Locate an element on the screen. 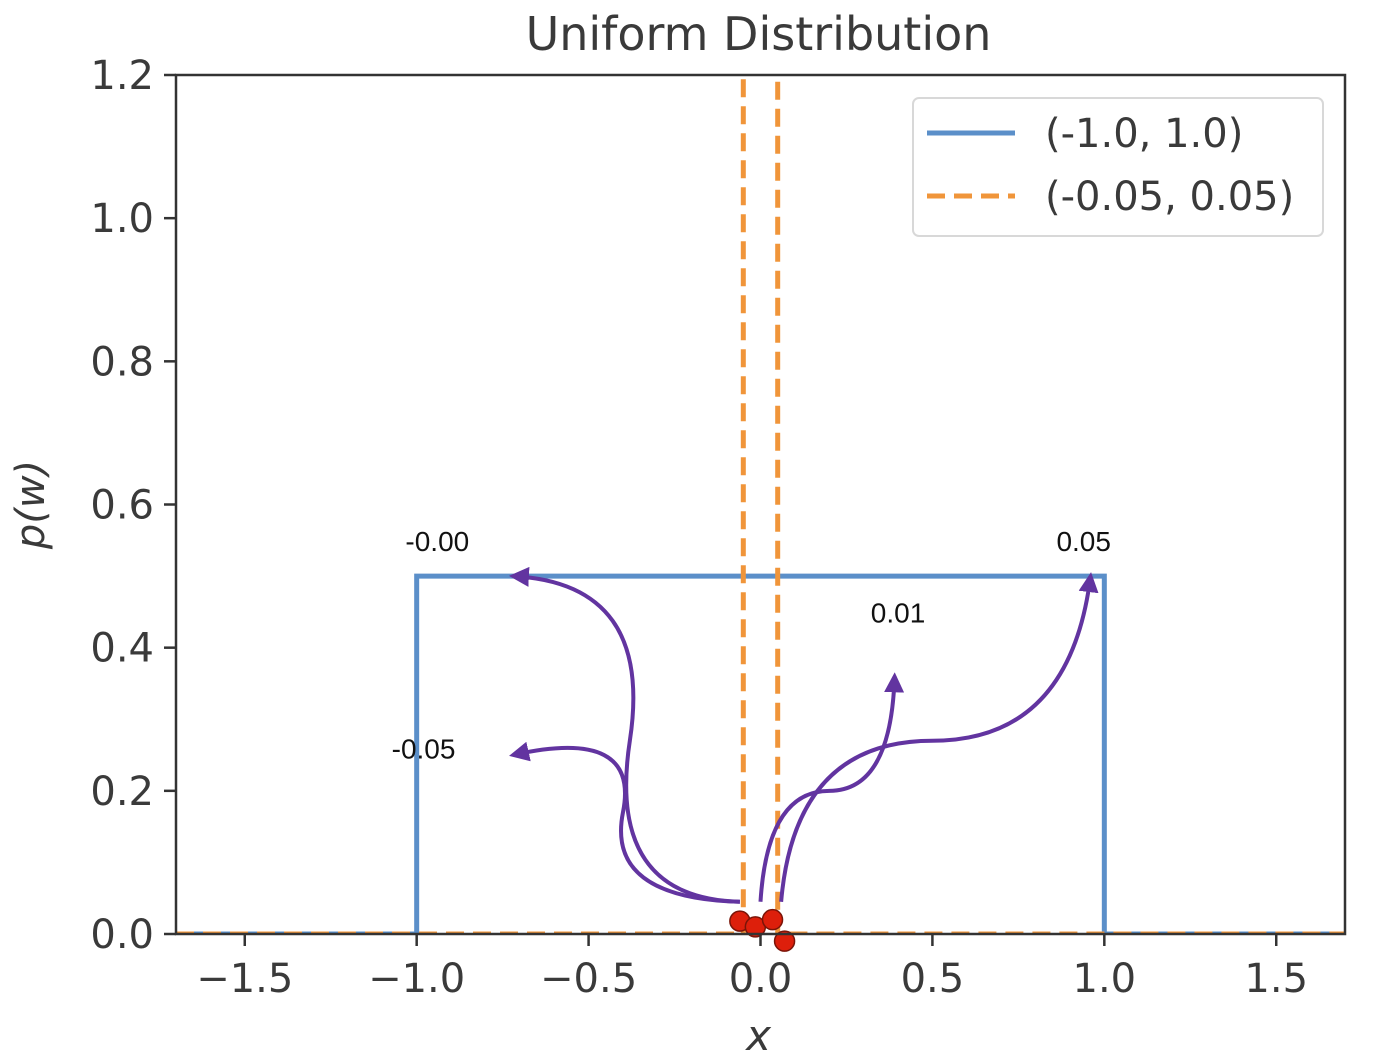 The image size is (1389, 1054). y-tick-label: 1.0 is located at coordinates (122, 219).